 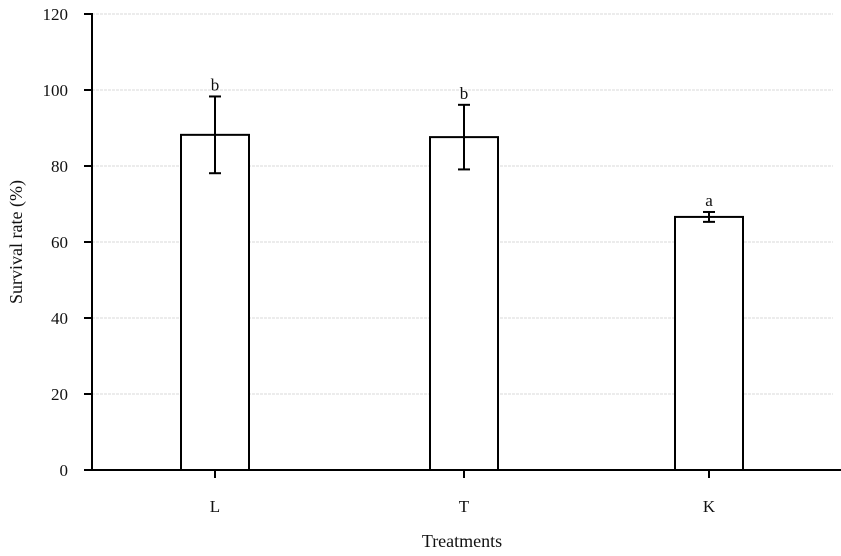 I want to click on y-tick-label: 80, so click(x=59, y=166).